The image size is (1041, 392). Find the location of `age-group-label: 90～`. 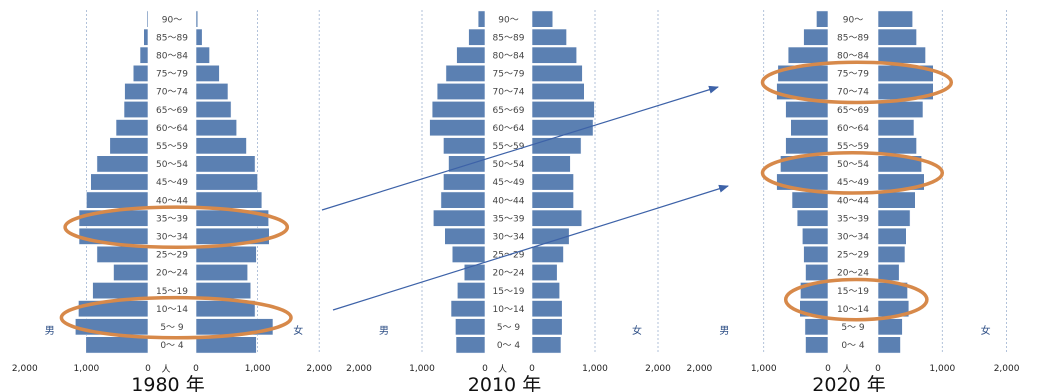

age-group-label: 90～ is located at coordinates (853, 20).